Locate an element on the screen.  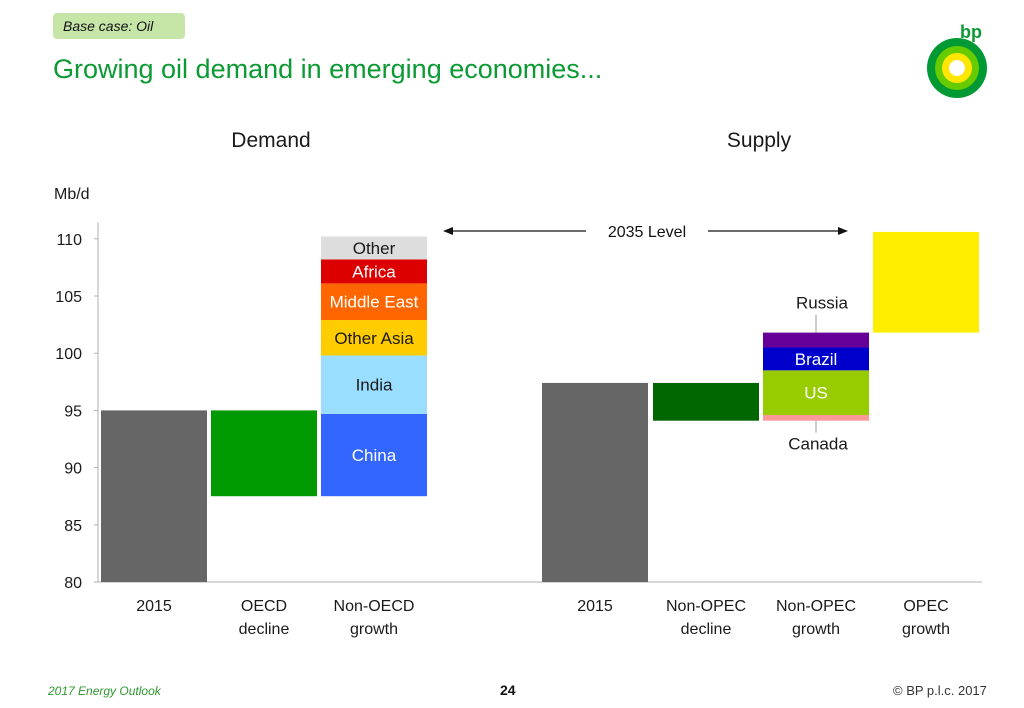
segment-label: Russia is located at coordinates (822, 303).